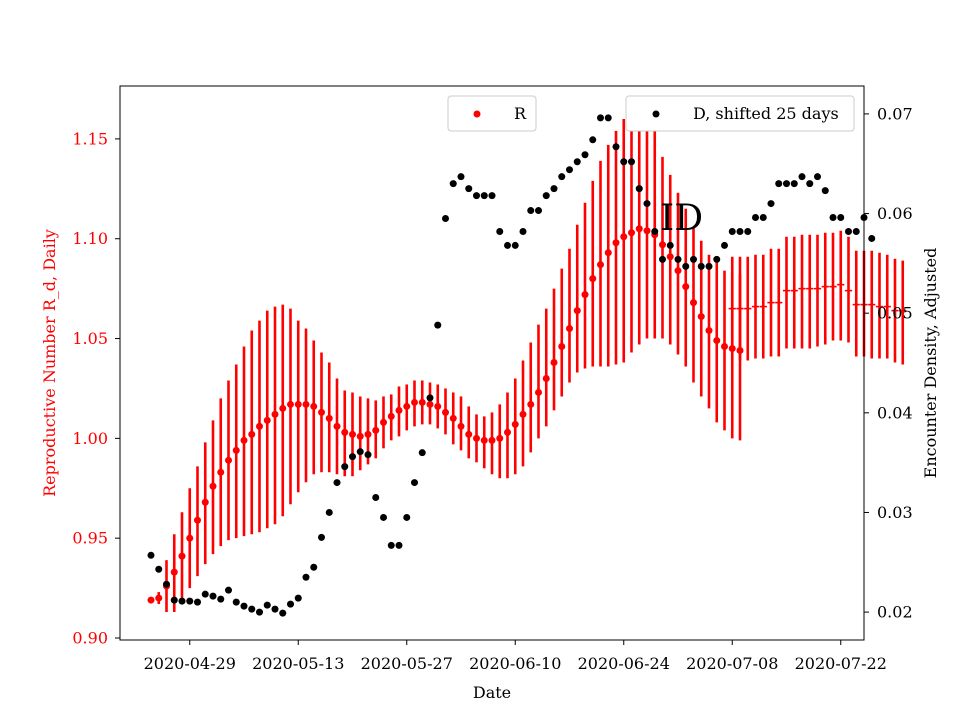 The height and width of the screenshot is (720, 960). What do you see at coordinates (766, 113) in the screenshot?
I see `legend-d-label: D, shifted 25 days` at bounding box center [766, 113].